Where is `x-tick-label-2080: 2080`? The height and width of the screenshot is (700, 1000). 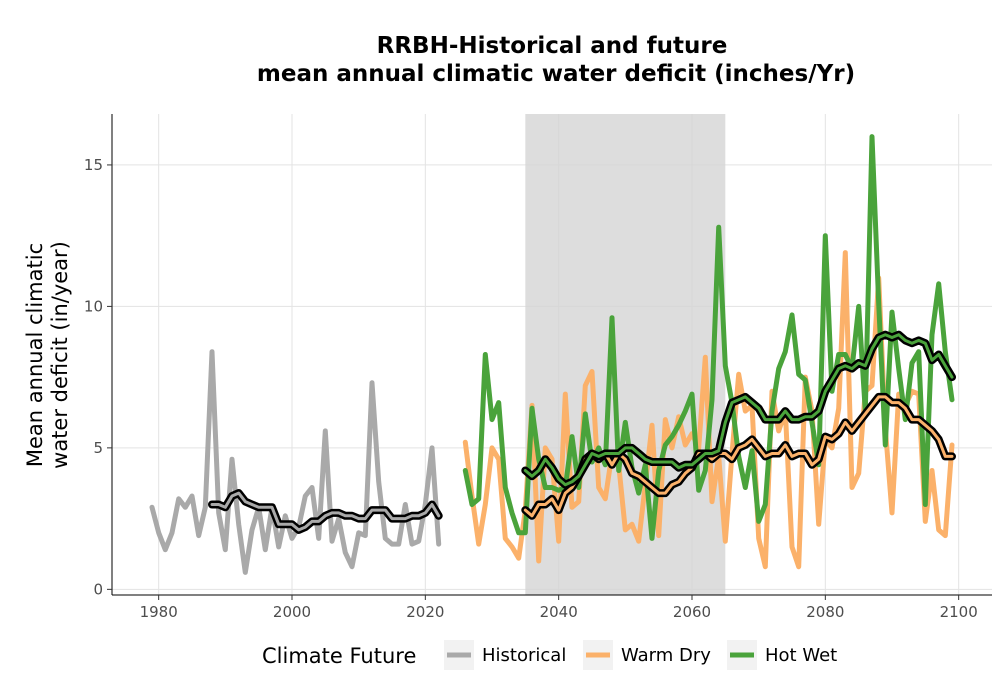
x-tick-label-2080: 2080 is located at coordinates (825, 612).